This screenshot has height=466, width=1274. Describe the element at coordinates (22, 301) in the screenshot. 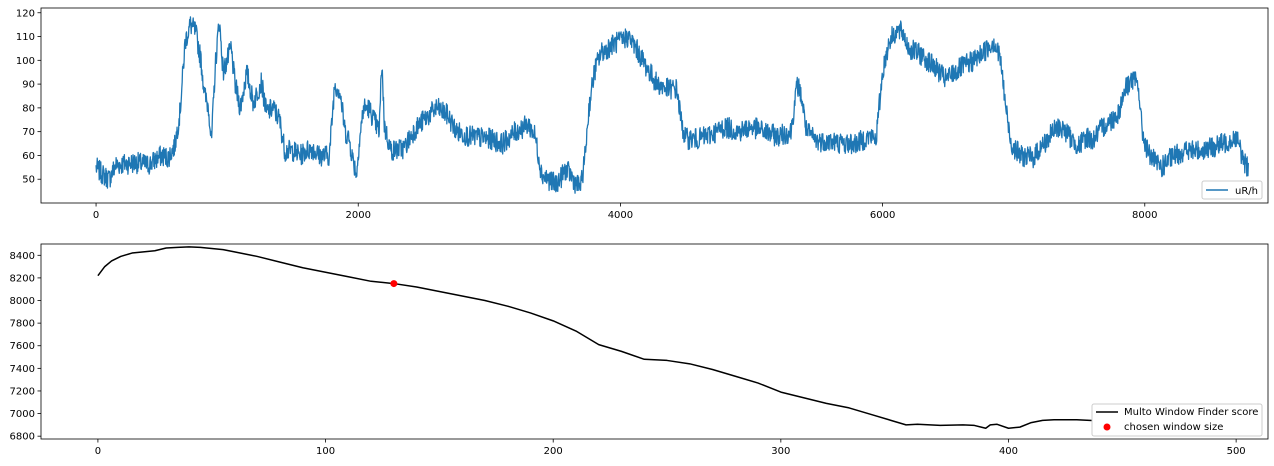

I see `bottom-y-tick-label: 8000` at that location.